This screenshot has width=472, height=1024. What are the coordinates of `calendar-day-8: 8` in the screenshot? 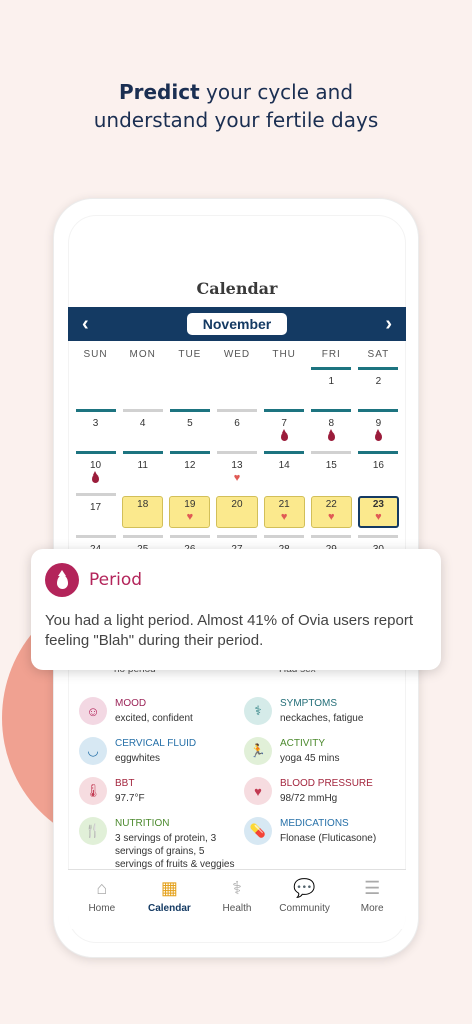 It's located at (331, 428).